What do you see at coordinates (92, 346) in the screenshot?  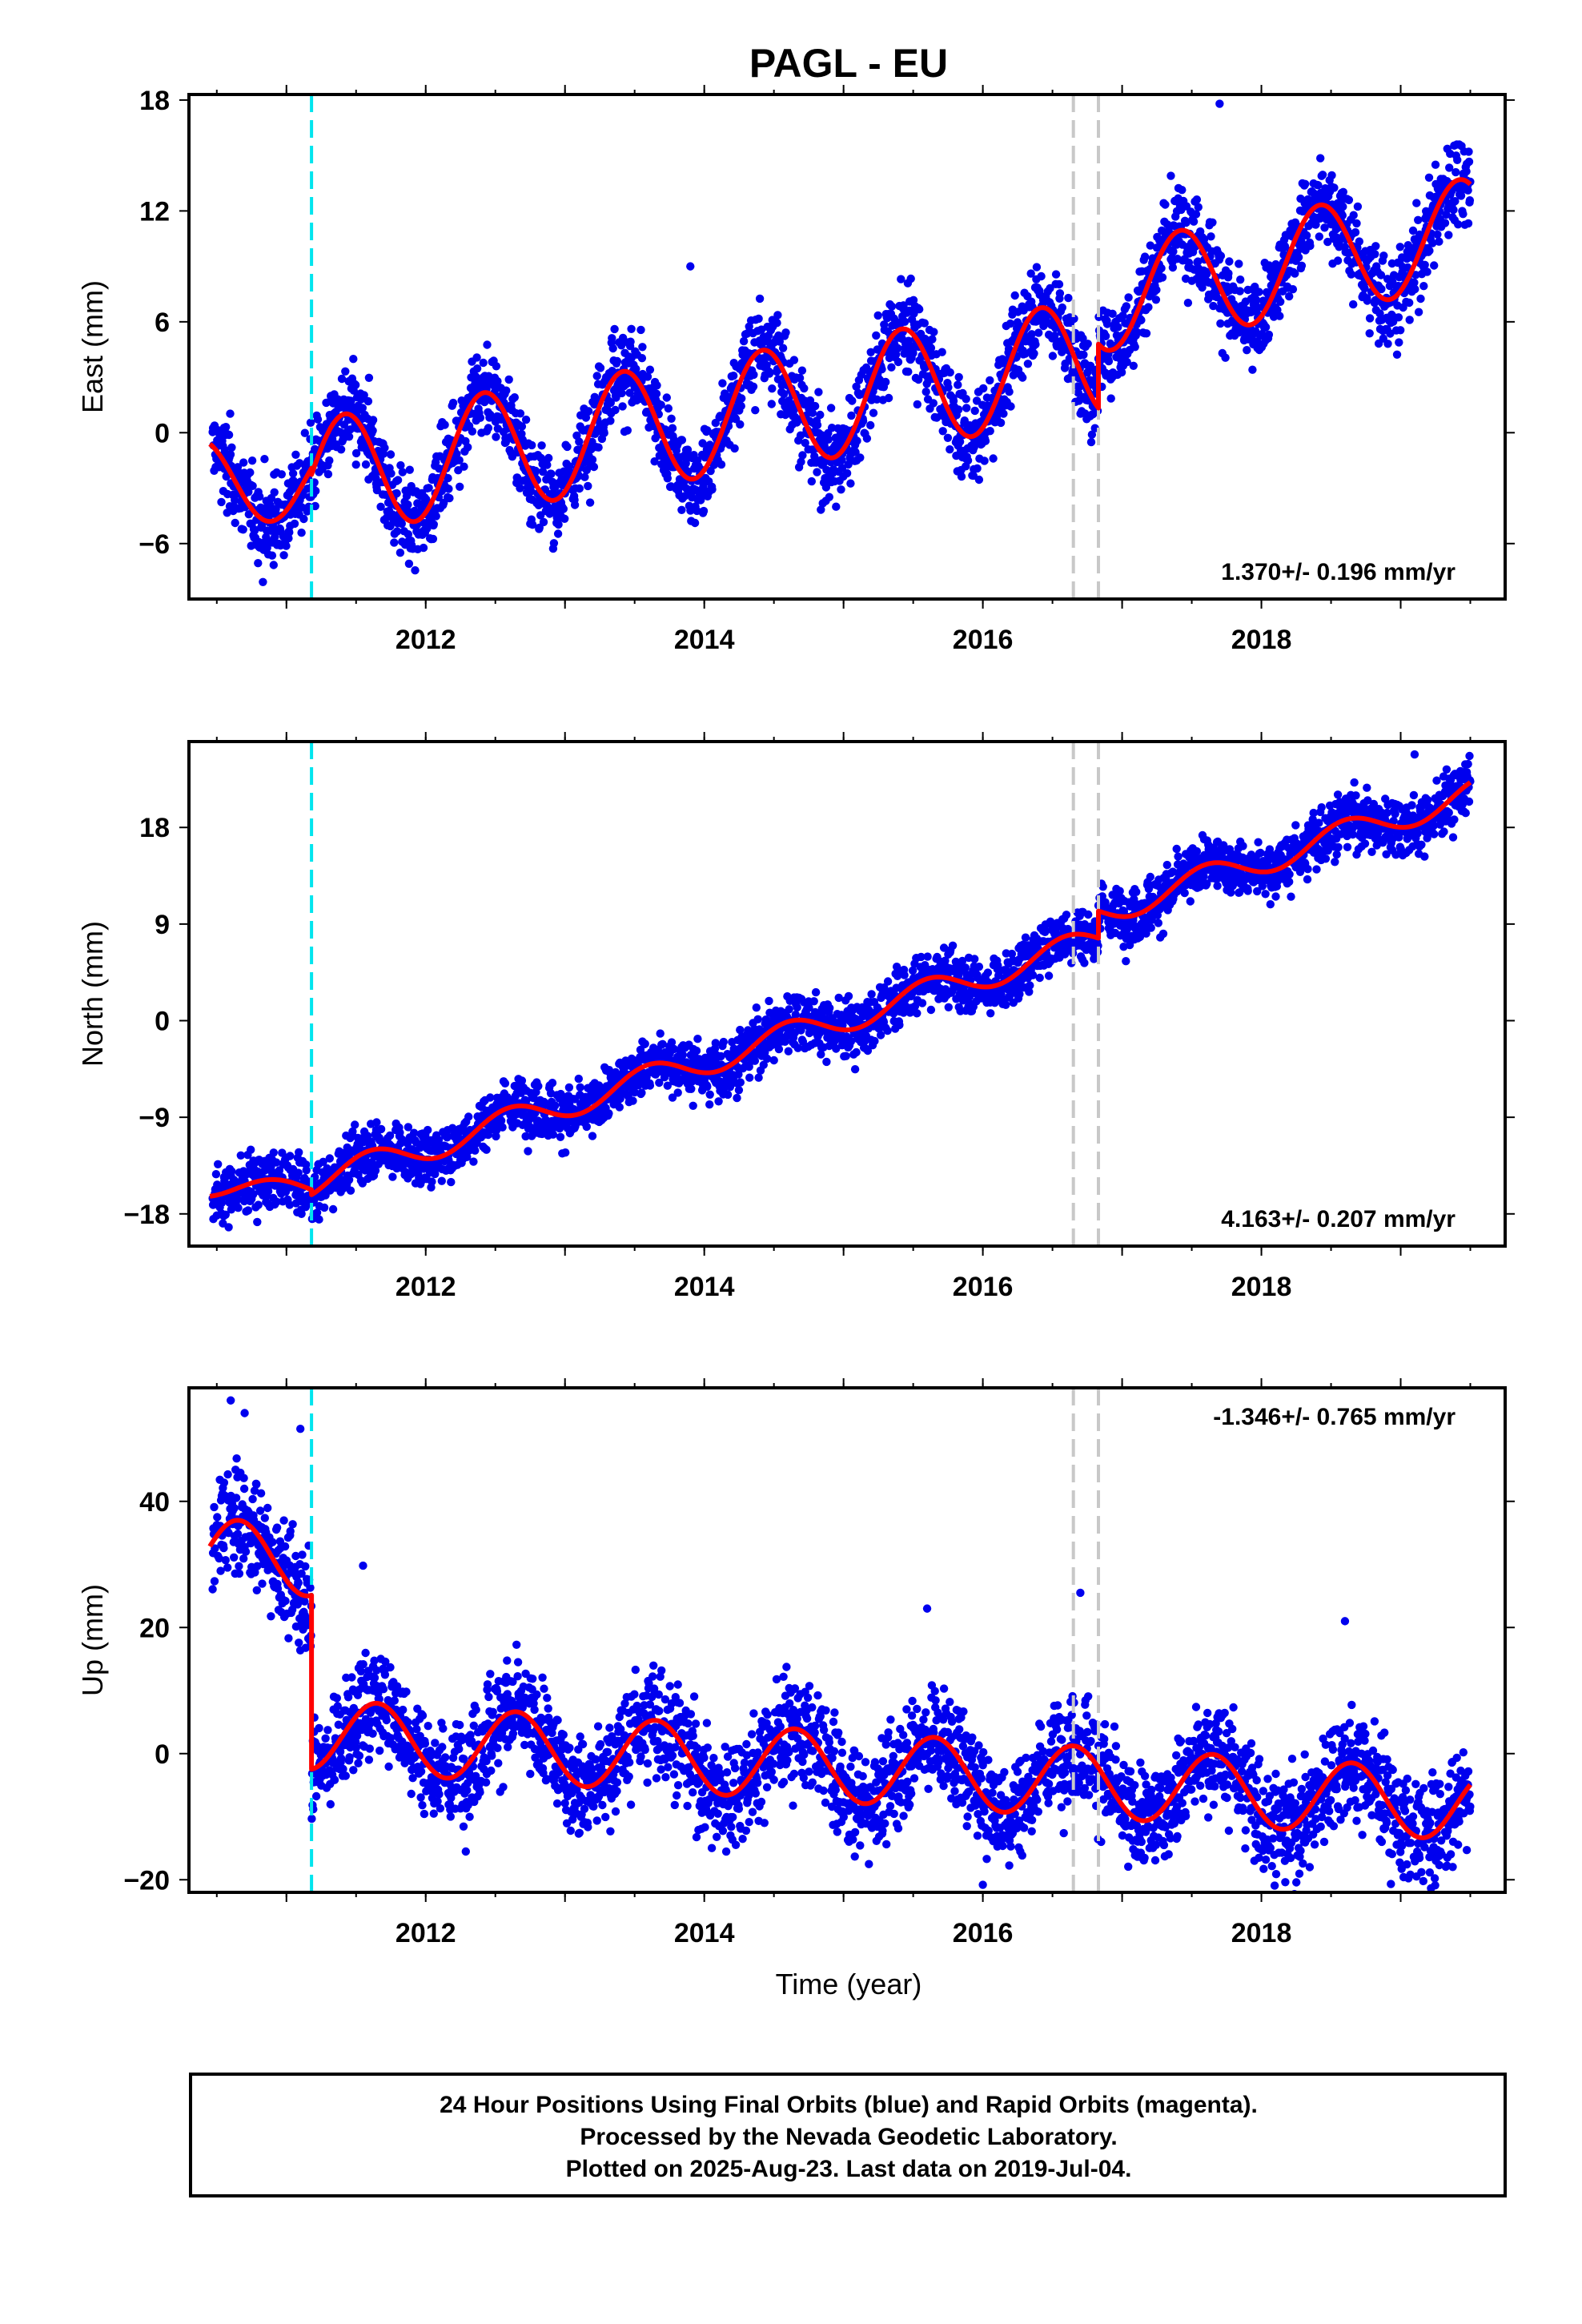 I see `east-y-axis-label: East (mm)` at bounding box center [92, 346].